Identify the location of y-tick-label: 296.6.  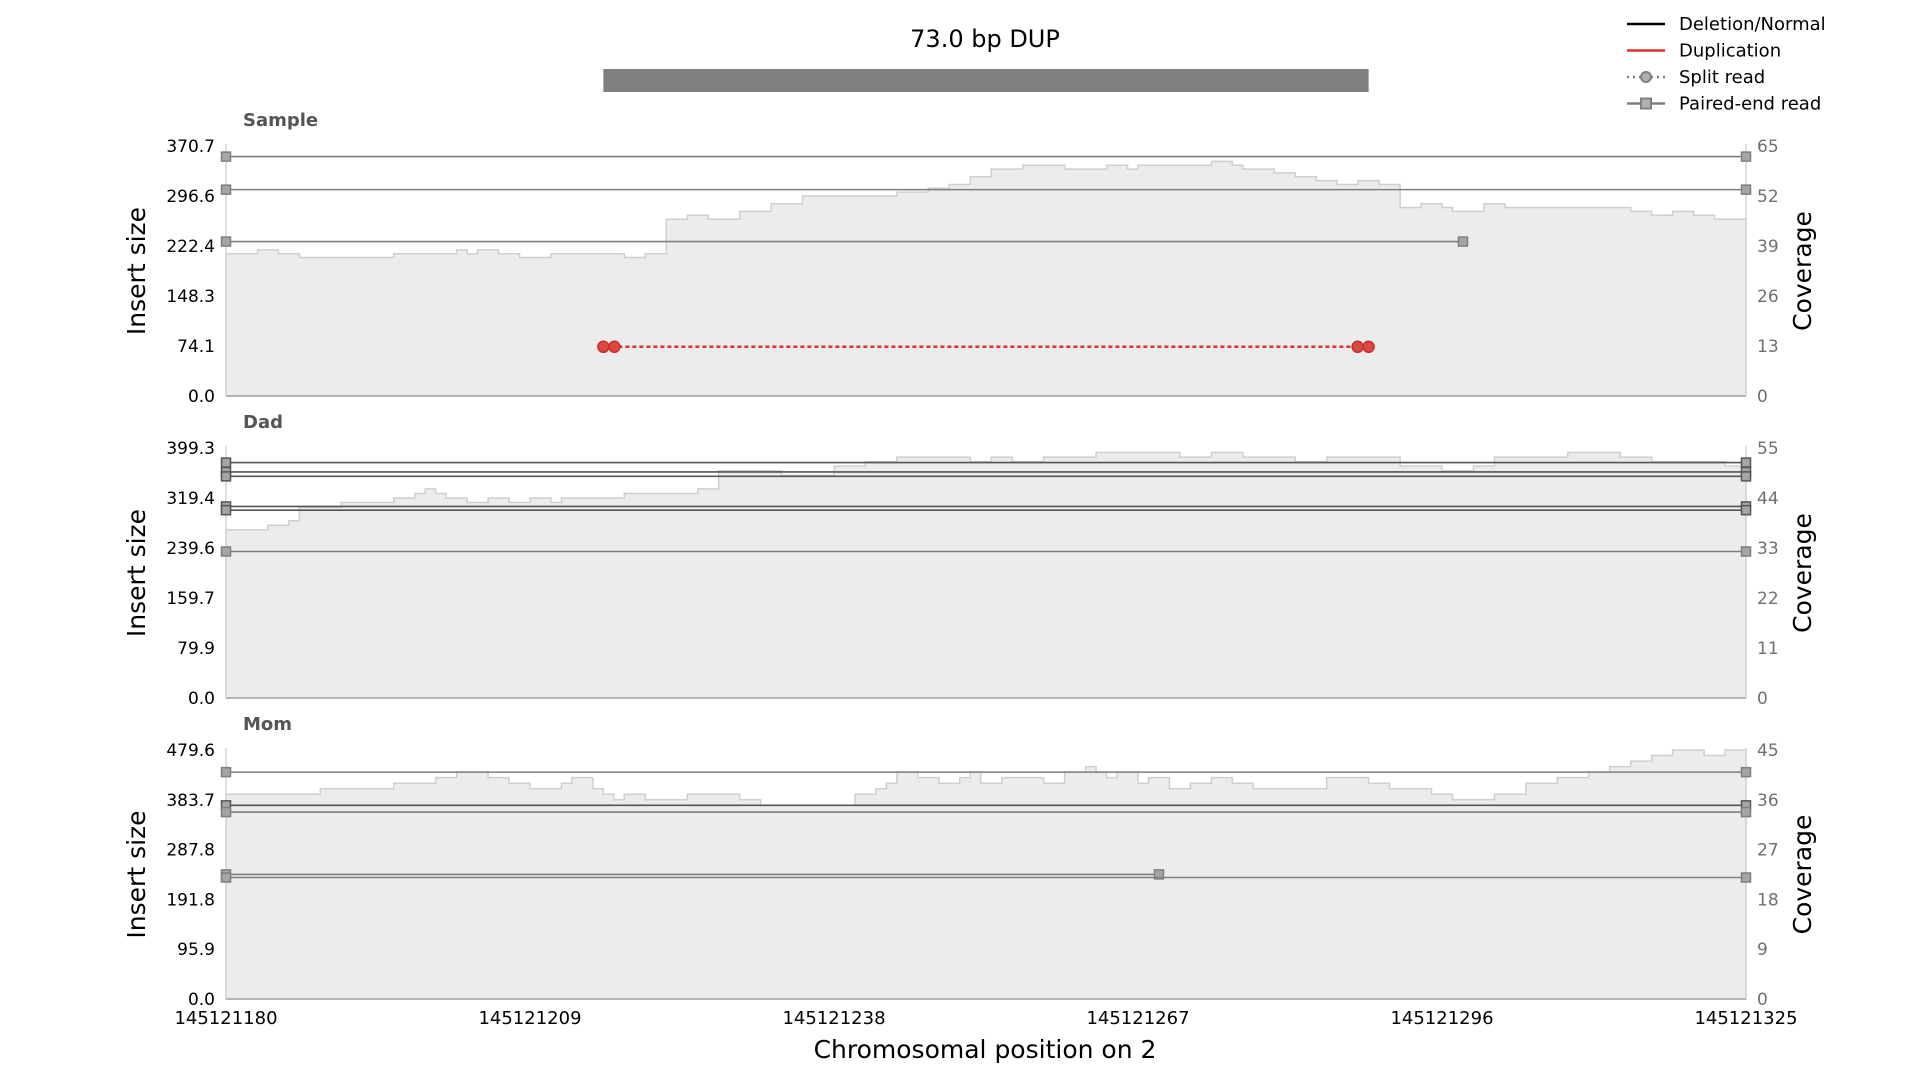
(190, 197).